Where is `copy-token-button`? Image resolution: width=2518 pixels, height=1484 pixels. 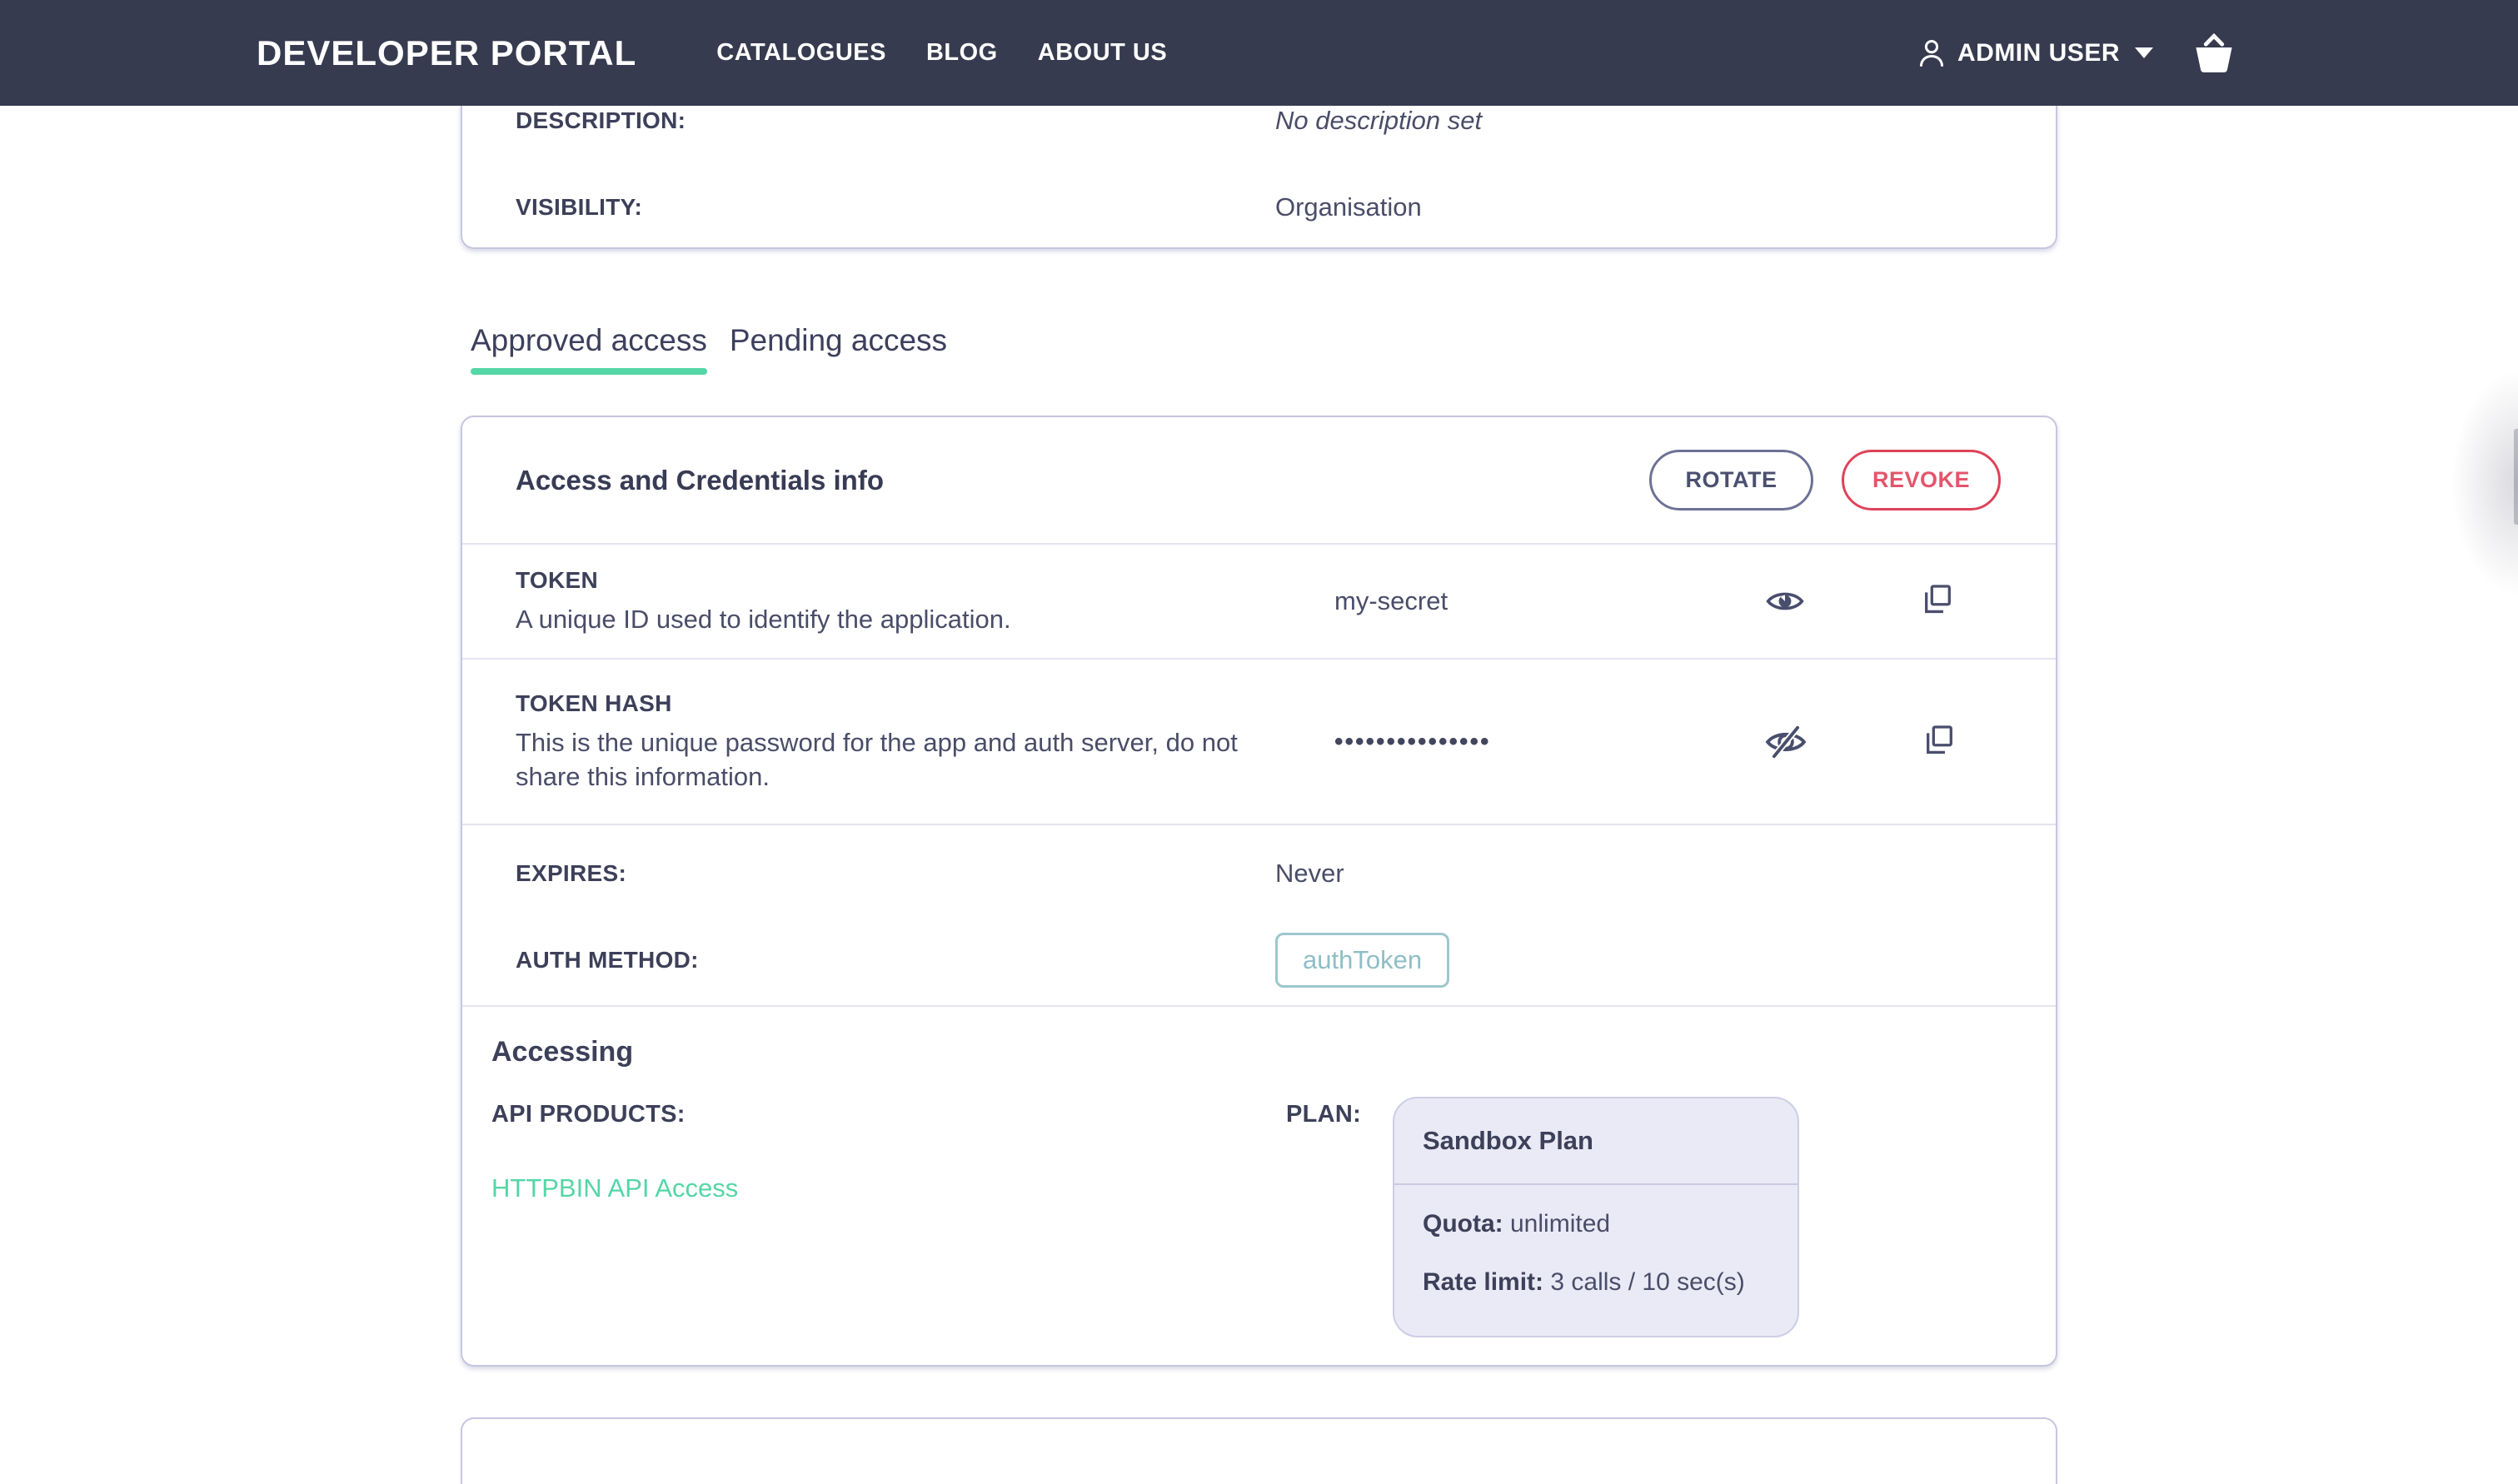
copy-token-button is located at coordinates (1937, 601).